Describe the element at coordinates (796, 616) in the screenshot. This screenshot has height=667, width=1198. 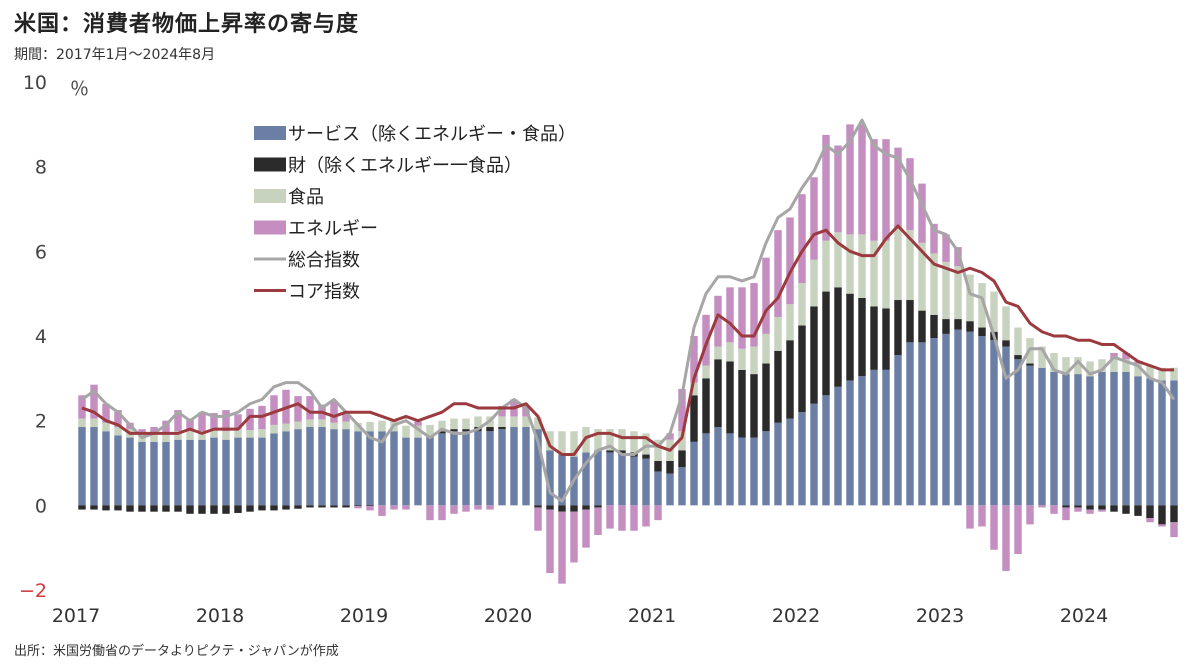
I see `x-tick-label: 2022` at that location.